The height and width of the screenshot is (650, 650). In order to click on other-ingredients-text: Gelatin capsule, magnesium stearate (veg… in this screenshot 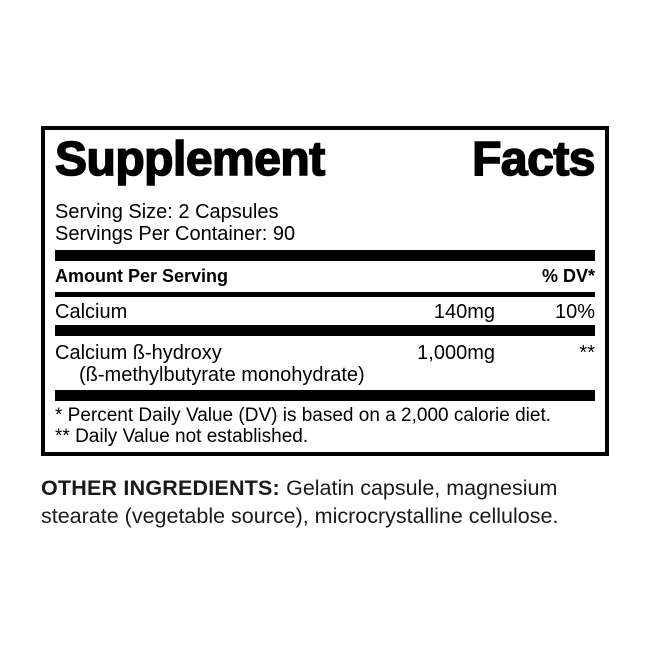, I will do `click(300, 502)`.